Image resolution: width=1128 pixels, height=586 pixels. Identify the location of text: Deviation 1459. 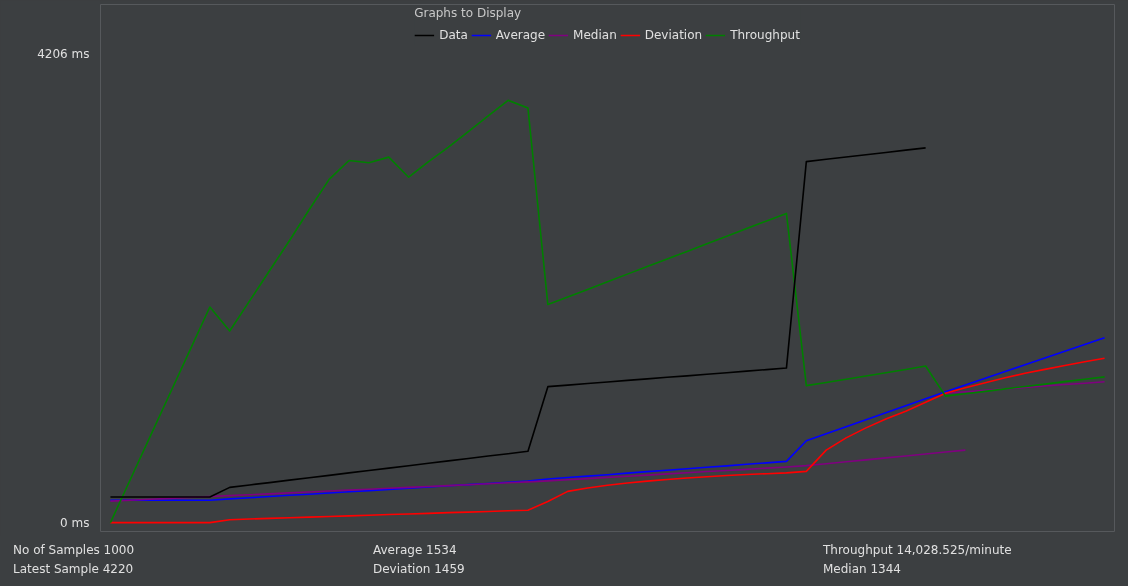
(419, 570).